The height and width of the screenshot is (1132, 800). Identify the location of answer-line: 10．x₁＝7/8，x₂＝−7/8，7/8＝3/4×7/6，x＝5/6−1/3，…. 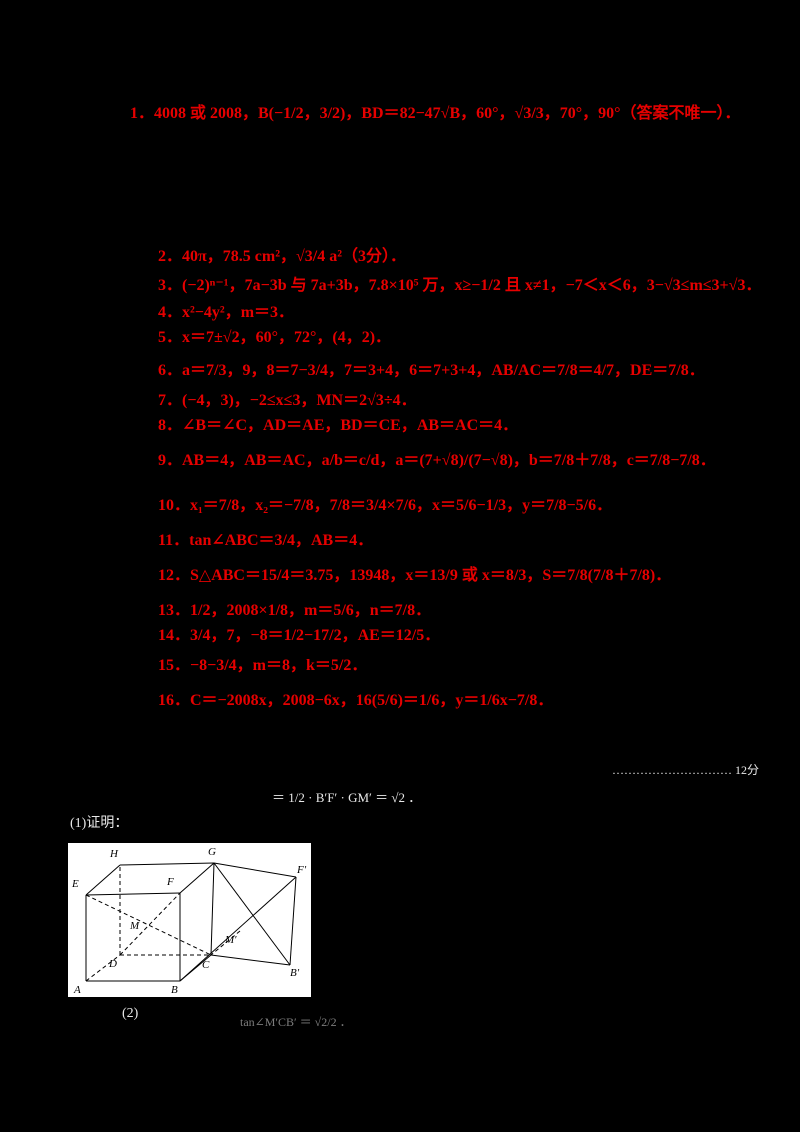
(385, 505).